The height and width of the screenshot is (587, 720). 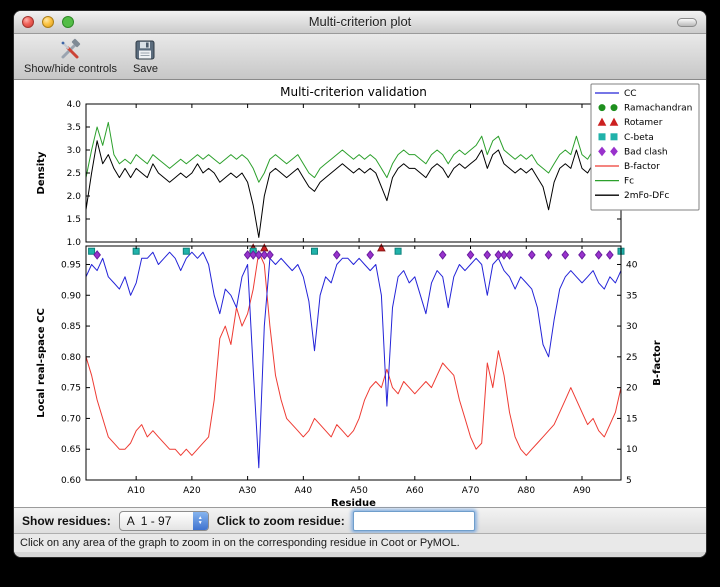 What do you see at coordinates (632, 265) in the screenshot?
I see `svg-text: 40` at bounding box center [632, 265].